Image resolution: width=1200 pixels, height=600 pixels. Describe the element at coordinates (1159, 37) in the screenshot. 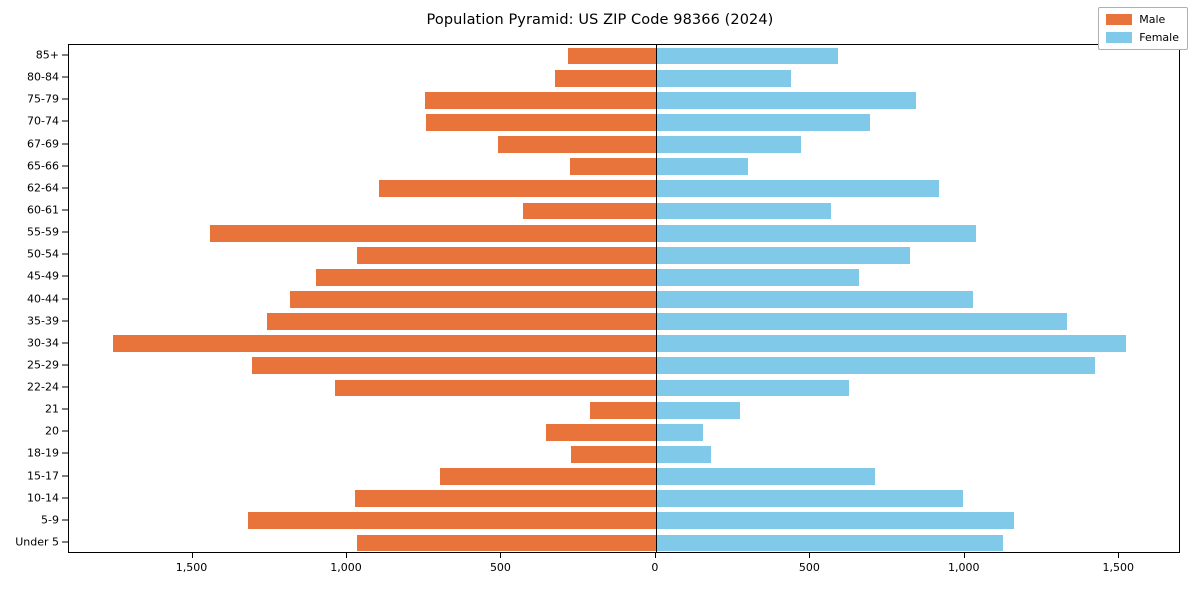

I see `legend-label: Female` at that location.